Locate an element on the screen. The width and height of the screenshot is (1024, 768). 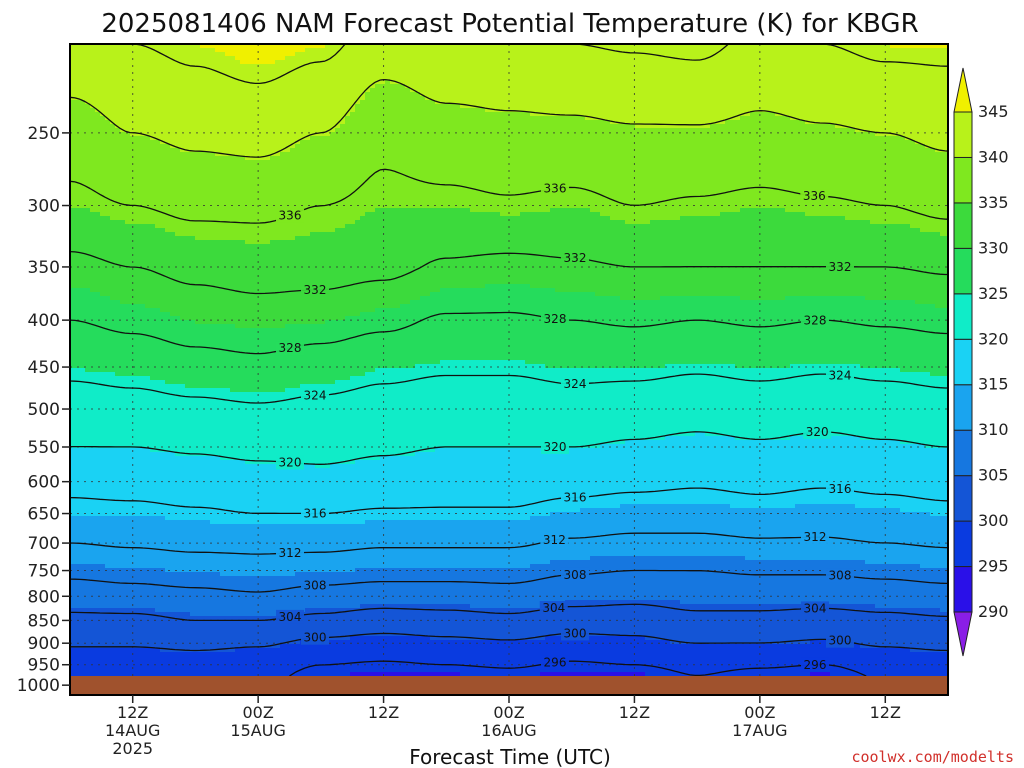
y-tick-label: 550 is located at coordinates (44, 448).